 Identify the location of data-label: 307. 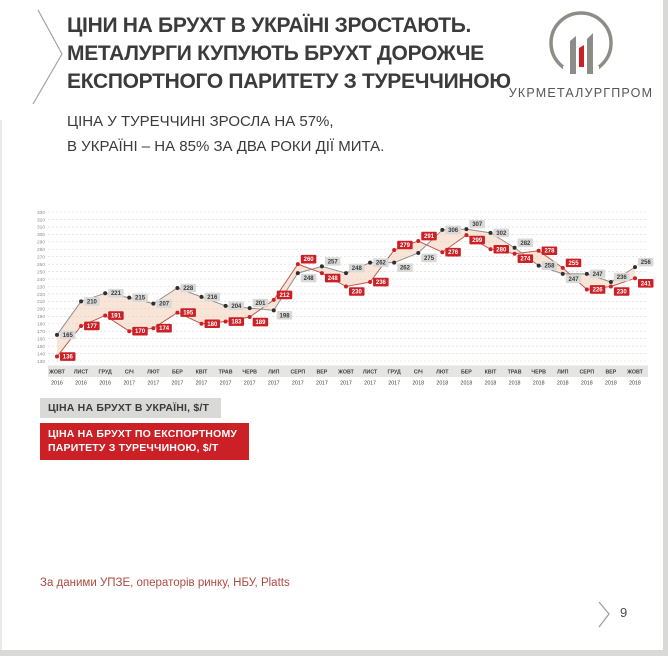
(477, 225).